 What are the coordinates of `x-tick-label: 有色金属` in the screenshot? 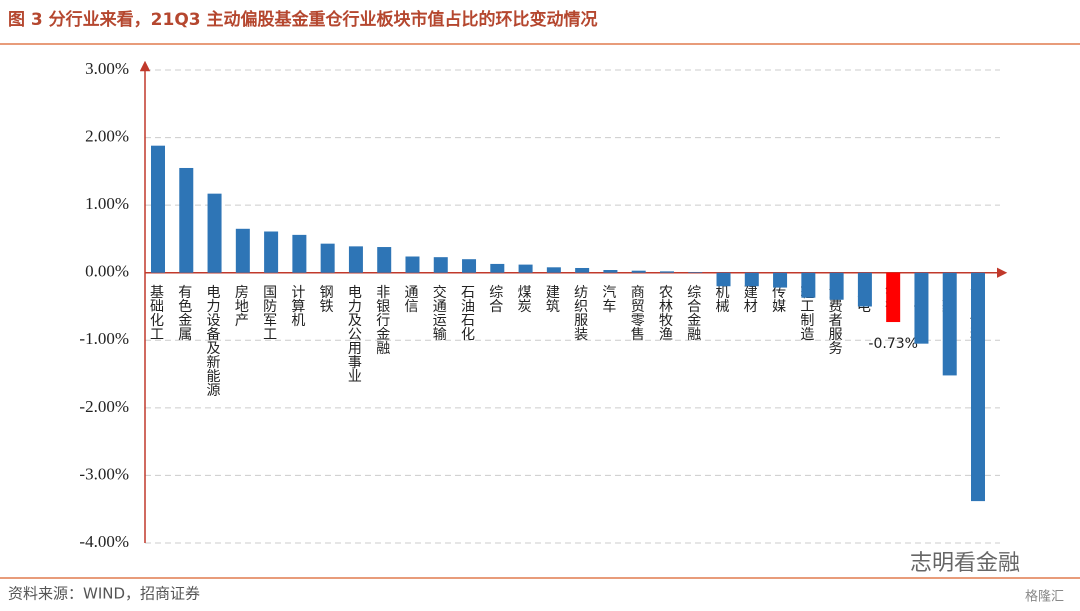 It's located at (184, 313).